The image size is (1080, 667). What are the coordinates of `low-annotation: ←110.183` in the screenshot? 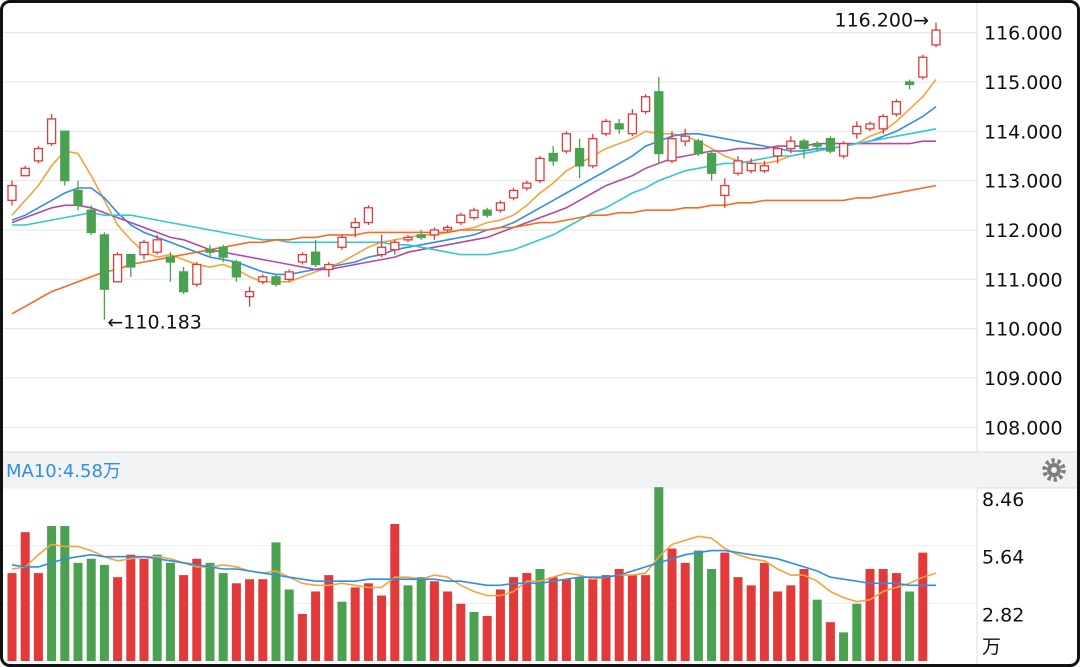 It's located at (154, 323).